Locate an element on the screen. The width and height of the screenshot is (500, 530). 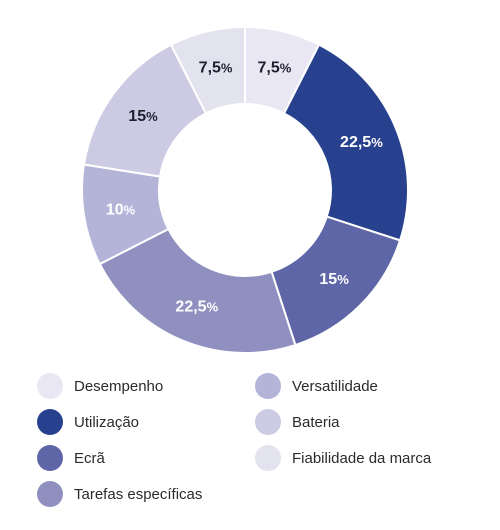
legend-label: Ecrã is located at coordinates (89, 458).